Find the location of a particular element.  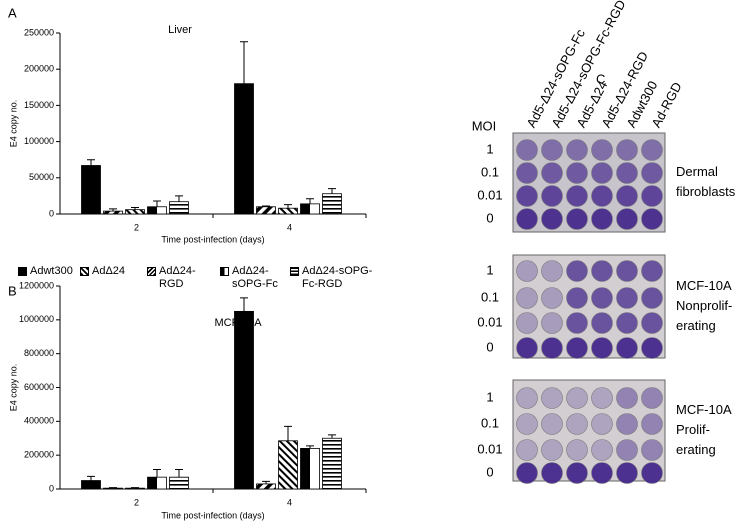

legend-label: AdΔ24-sOPG-Fc is located at coordinates (255, 277).